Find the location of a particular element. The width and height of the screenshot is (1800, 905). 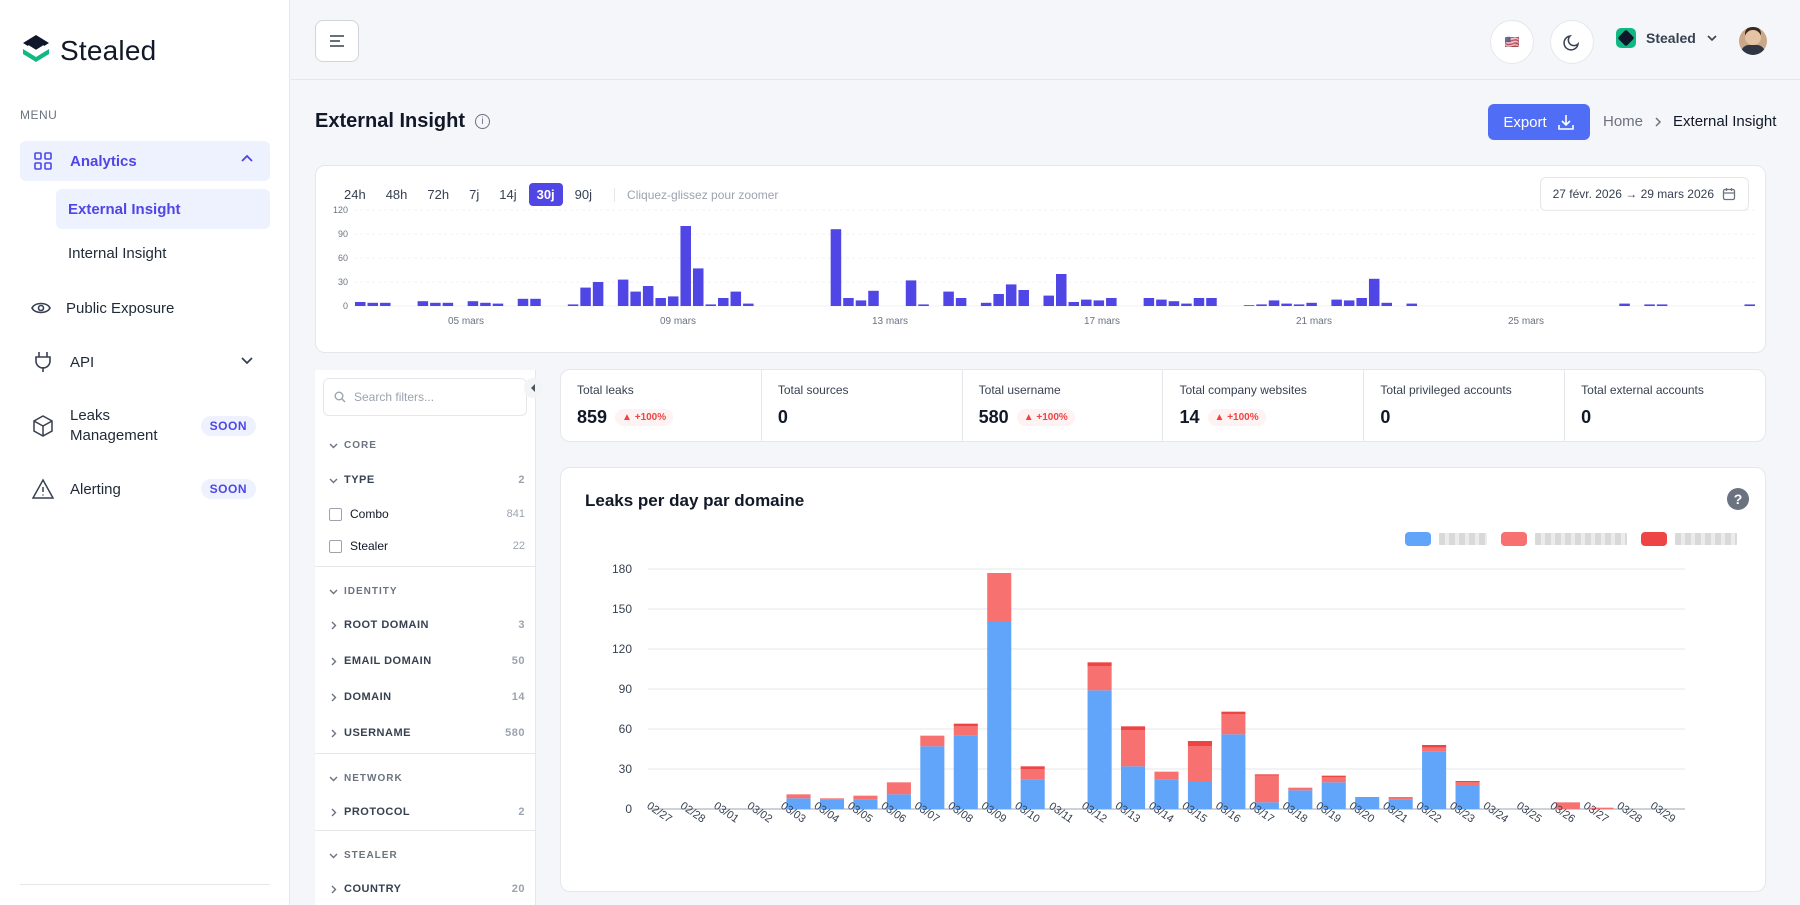

nav-analytics: Analytics is located at coordinates (145, 161).